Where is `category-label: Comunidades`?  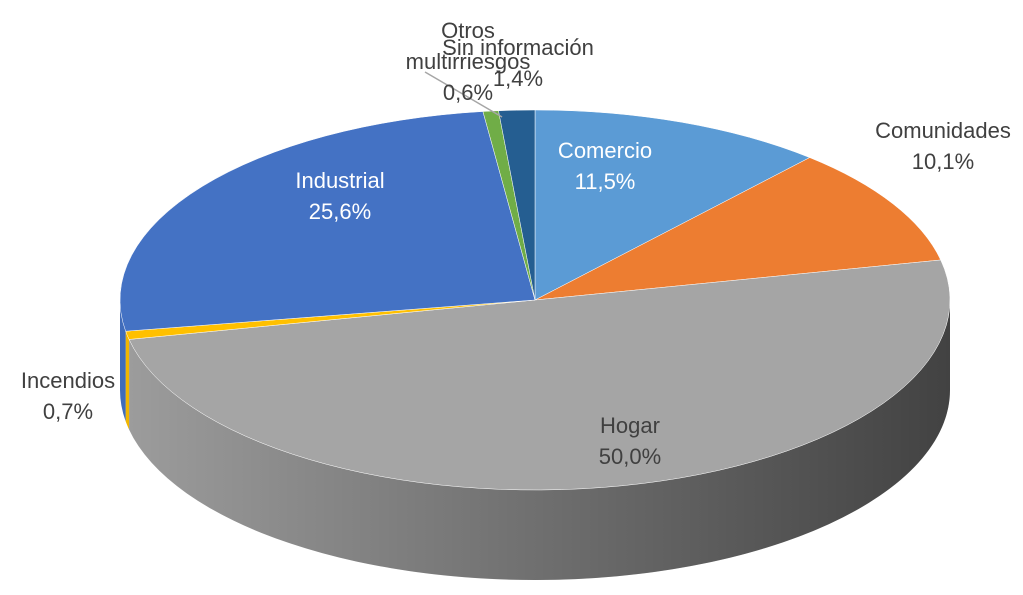 category-label: Comunidades is located at coordinates (943, 130).